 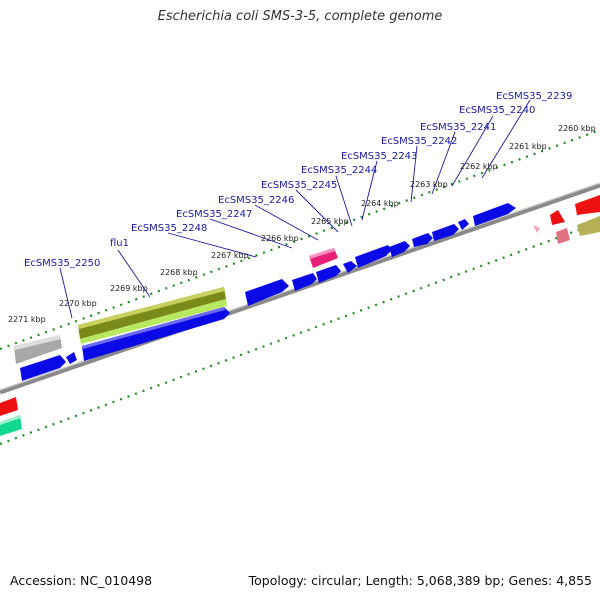 What do you see at coordinates (148, 325) in the screenshot?
I see `flu1-block` at bounding box center [148, 325].